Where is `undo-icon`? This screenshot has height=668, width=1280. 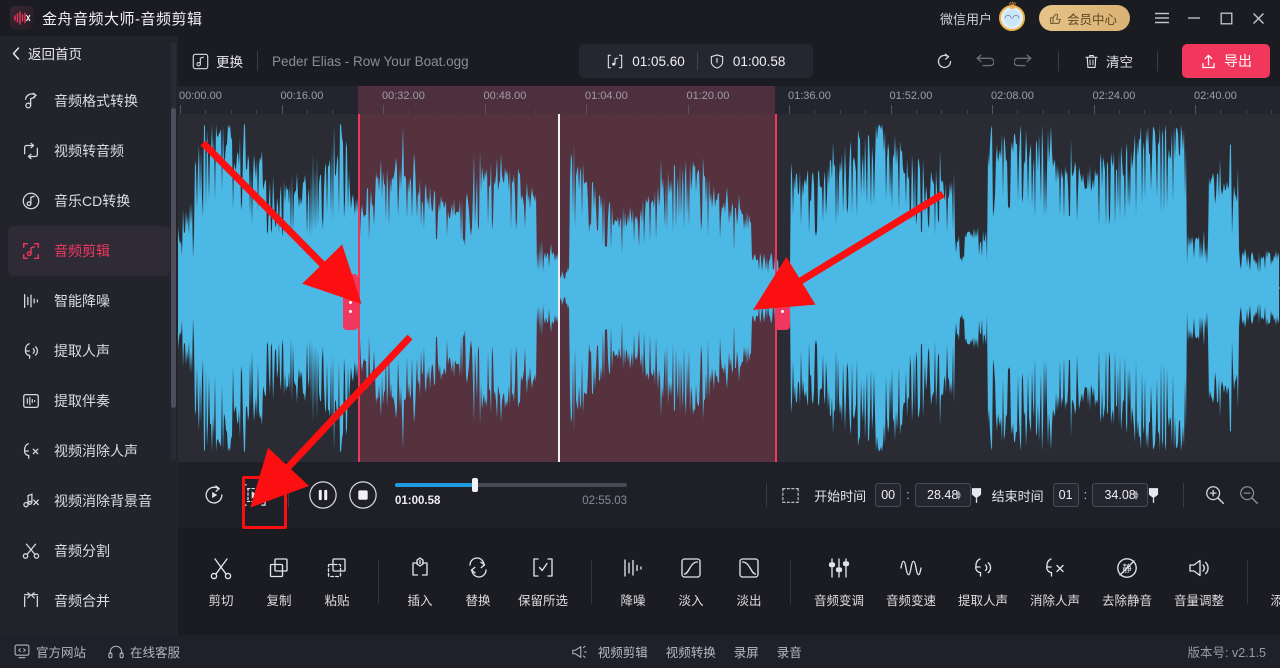 undo-icon is located at coordinates (985, 60).